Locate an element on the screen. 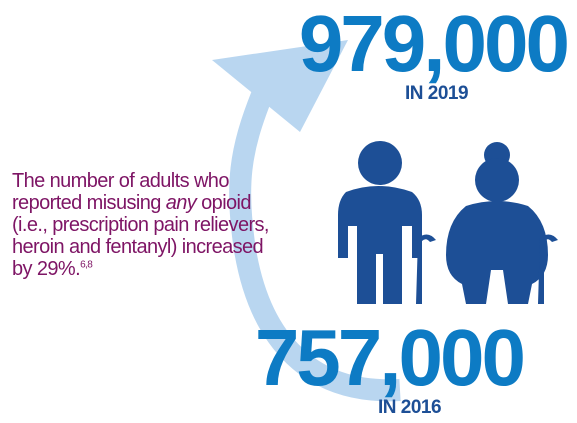 This screenshot has height=423, width=577. caption-line-2-end: opioid is located at coordinates (223, 203).